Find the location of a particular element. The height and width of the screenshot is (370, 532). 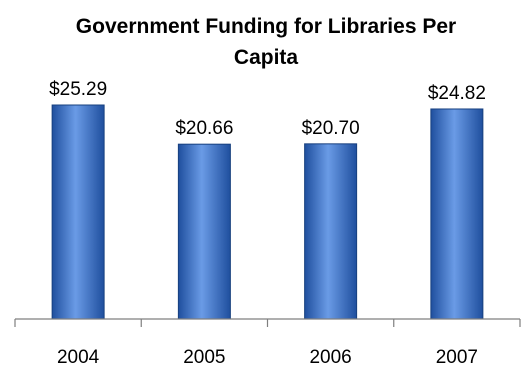

x-axis-ticks is located at coordinates (267, 323).